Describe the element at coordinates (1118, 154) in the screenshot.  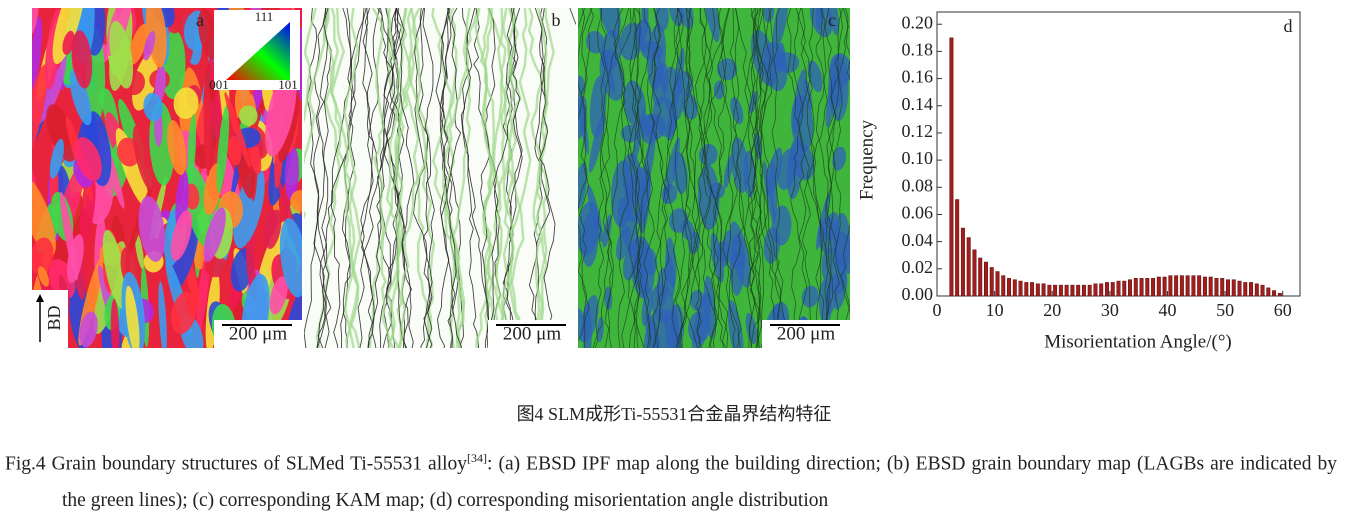
I see `plot-frame` at that location.